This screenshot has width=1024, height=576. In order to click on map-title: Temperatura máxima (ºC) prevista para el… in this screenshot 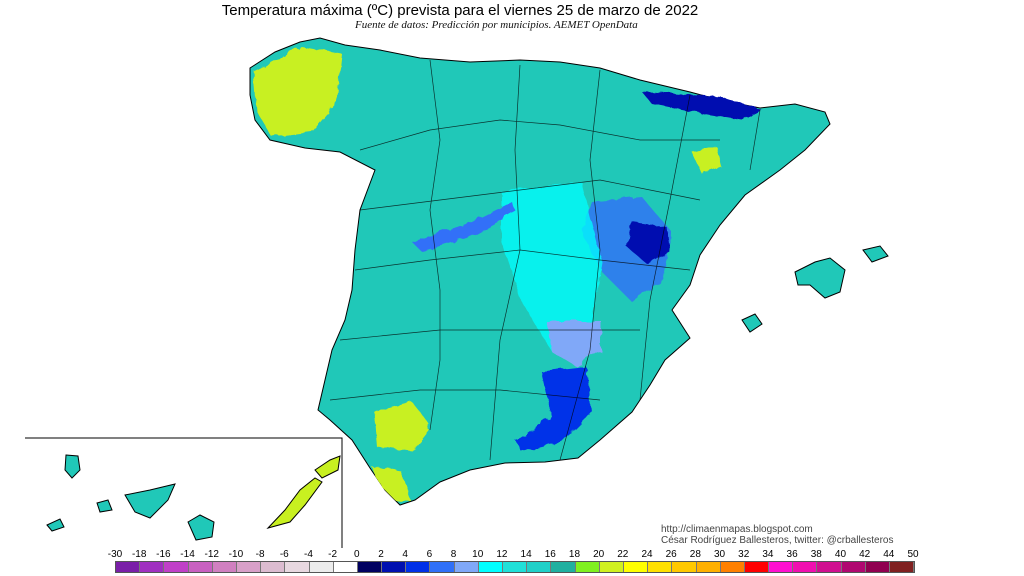, I will do `click(460, 10)`.